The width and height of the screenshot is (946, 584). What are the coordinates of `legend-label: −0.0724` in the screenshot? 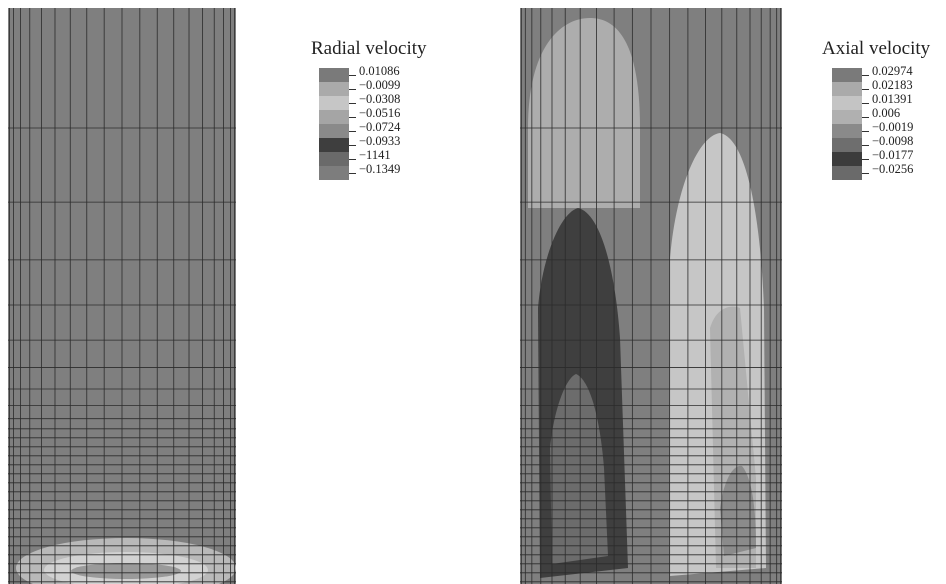 It's located at (380, 127).